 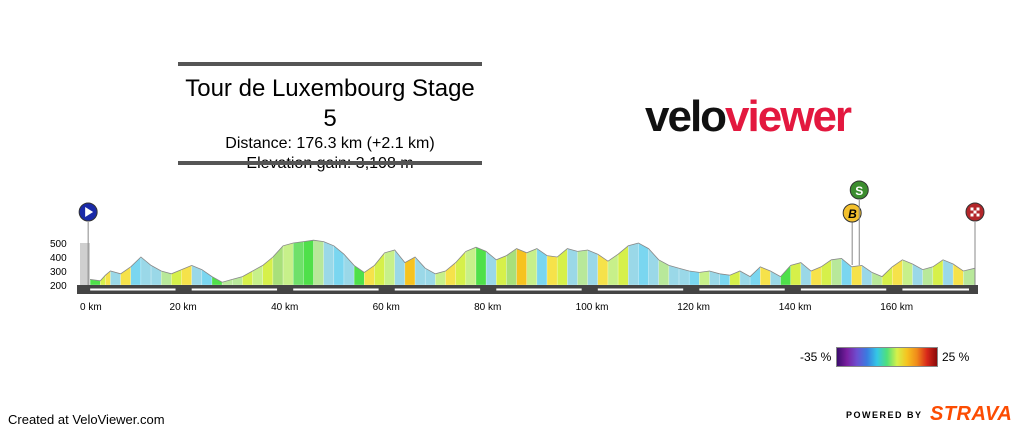 I want to click on logo-part-velo: velo, so click(x=686, y=116).